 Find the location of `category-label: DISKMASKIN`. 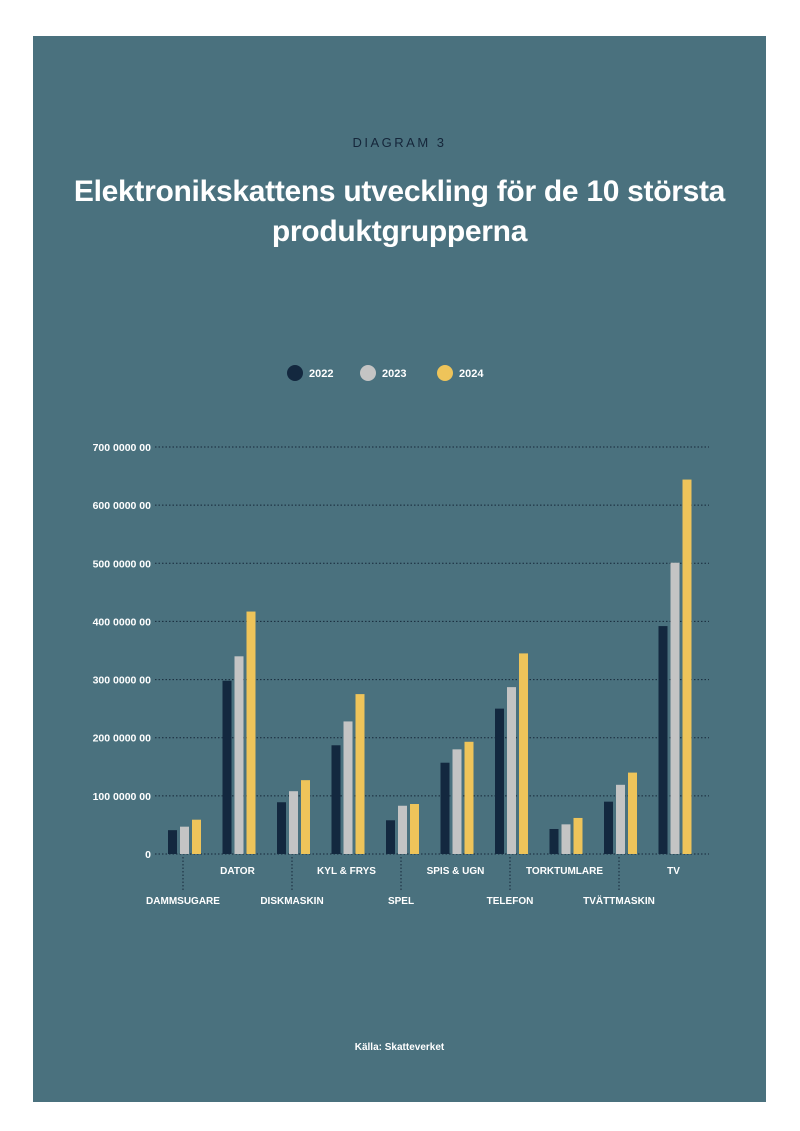

category-label: DISKMASKIN is located at coordinates (291, 901).